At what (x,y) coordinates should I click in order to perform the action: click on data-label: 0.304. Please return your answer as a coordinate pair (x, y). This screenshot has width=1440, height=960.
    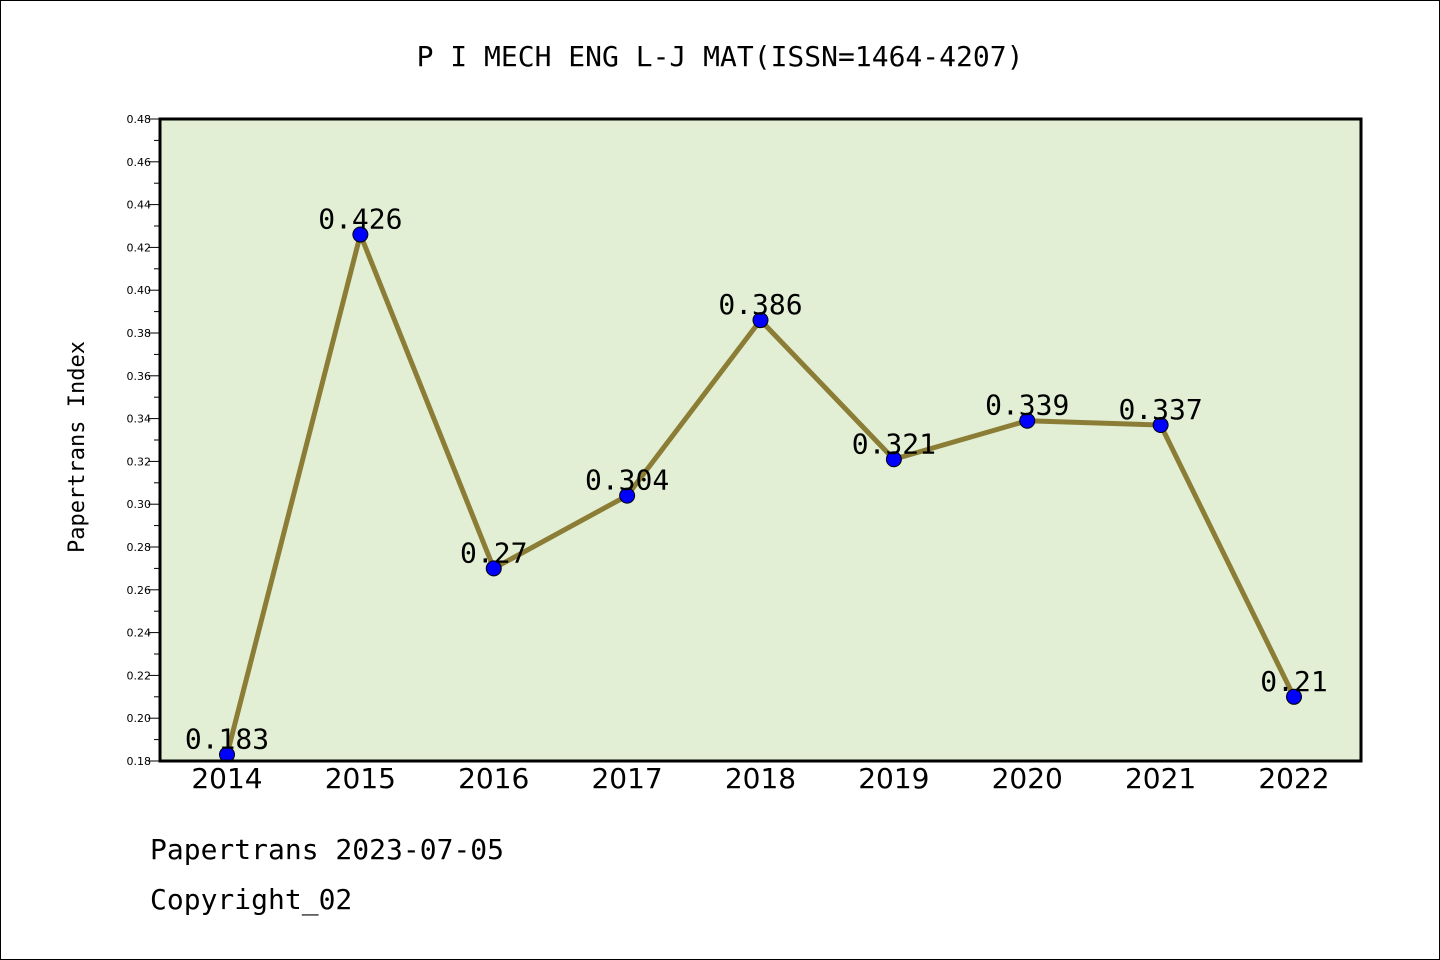
    Looking at the image, I should click on (627, 480).